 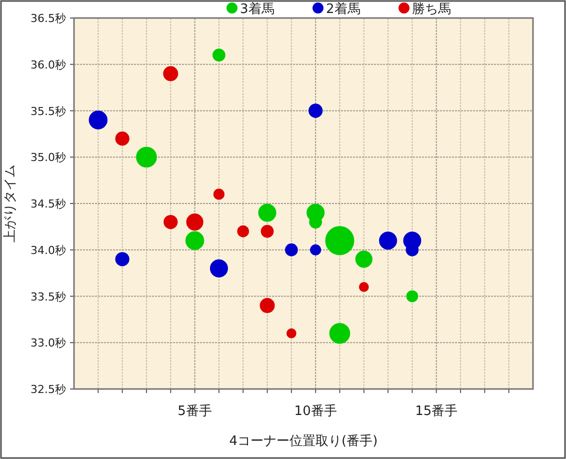 I want to click on y-tick-label: 35.0秒, so click(x=48, y=157).